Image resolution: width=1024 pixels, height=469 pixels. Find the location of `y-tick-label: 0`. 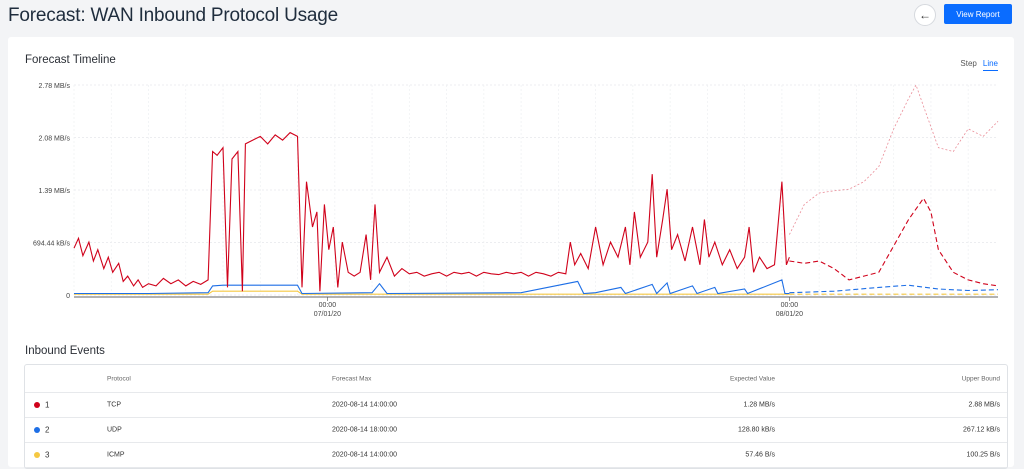

y-tick-label: 0 is located at coordinates (68, 296).